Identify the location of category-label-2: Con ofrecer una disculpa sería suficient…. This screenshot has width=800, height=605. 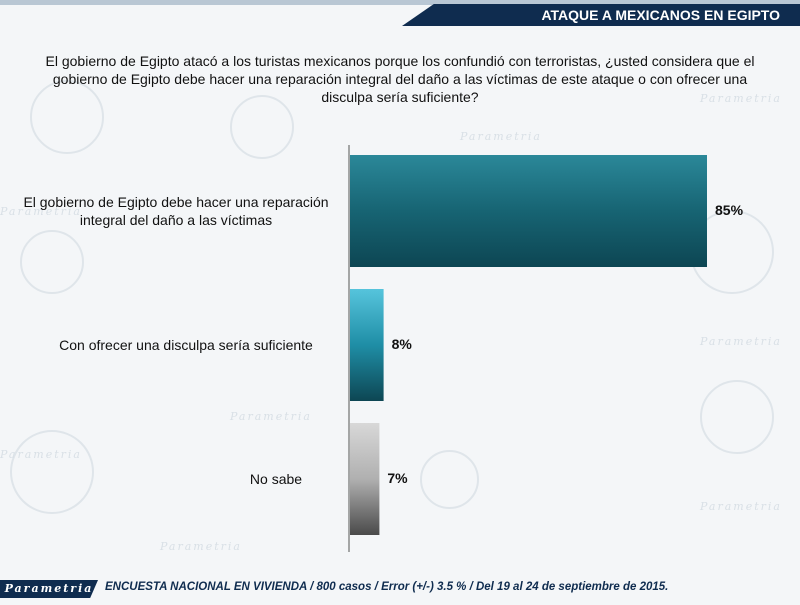
(186, 345).